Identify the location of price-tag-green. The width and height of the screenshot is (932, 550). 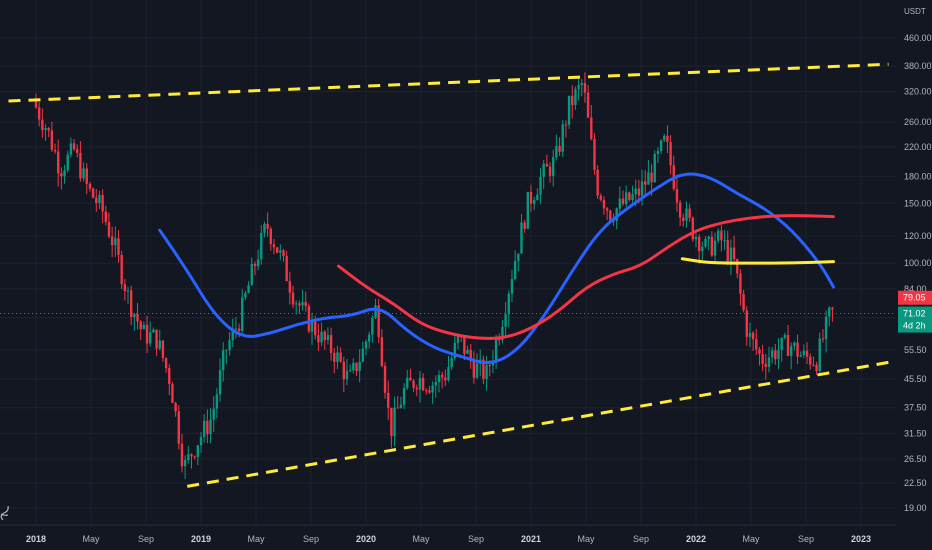
(915, 319).